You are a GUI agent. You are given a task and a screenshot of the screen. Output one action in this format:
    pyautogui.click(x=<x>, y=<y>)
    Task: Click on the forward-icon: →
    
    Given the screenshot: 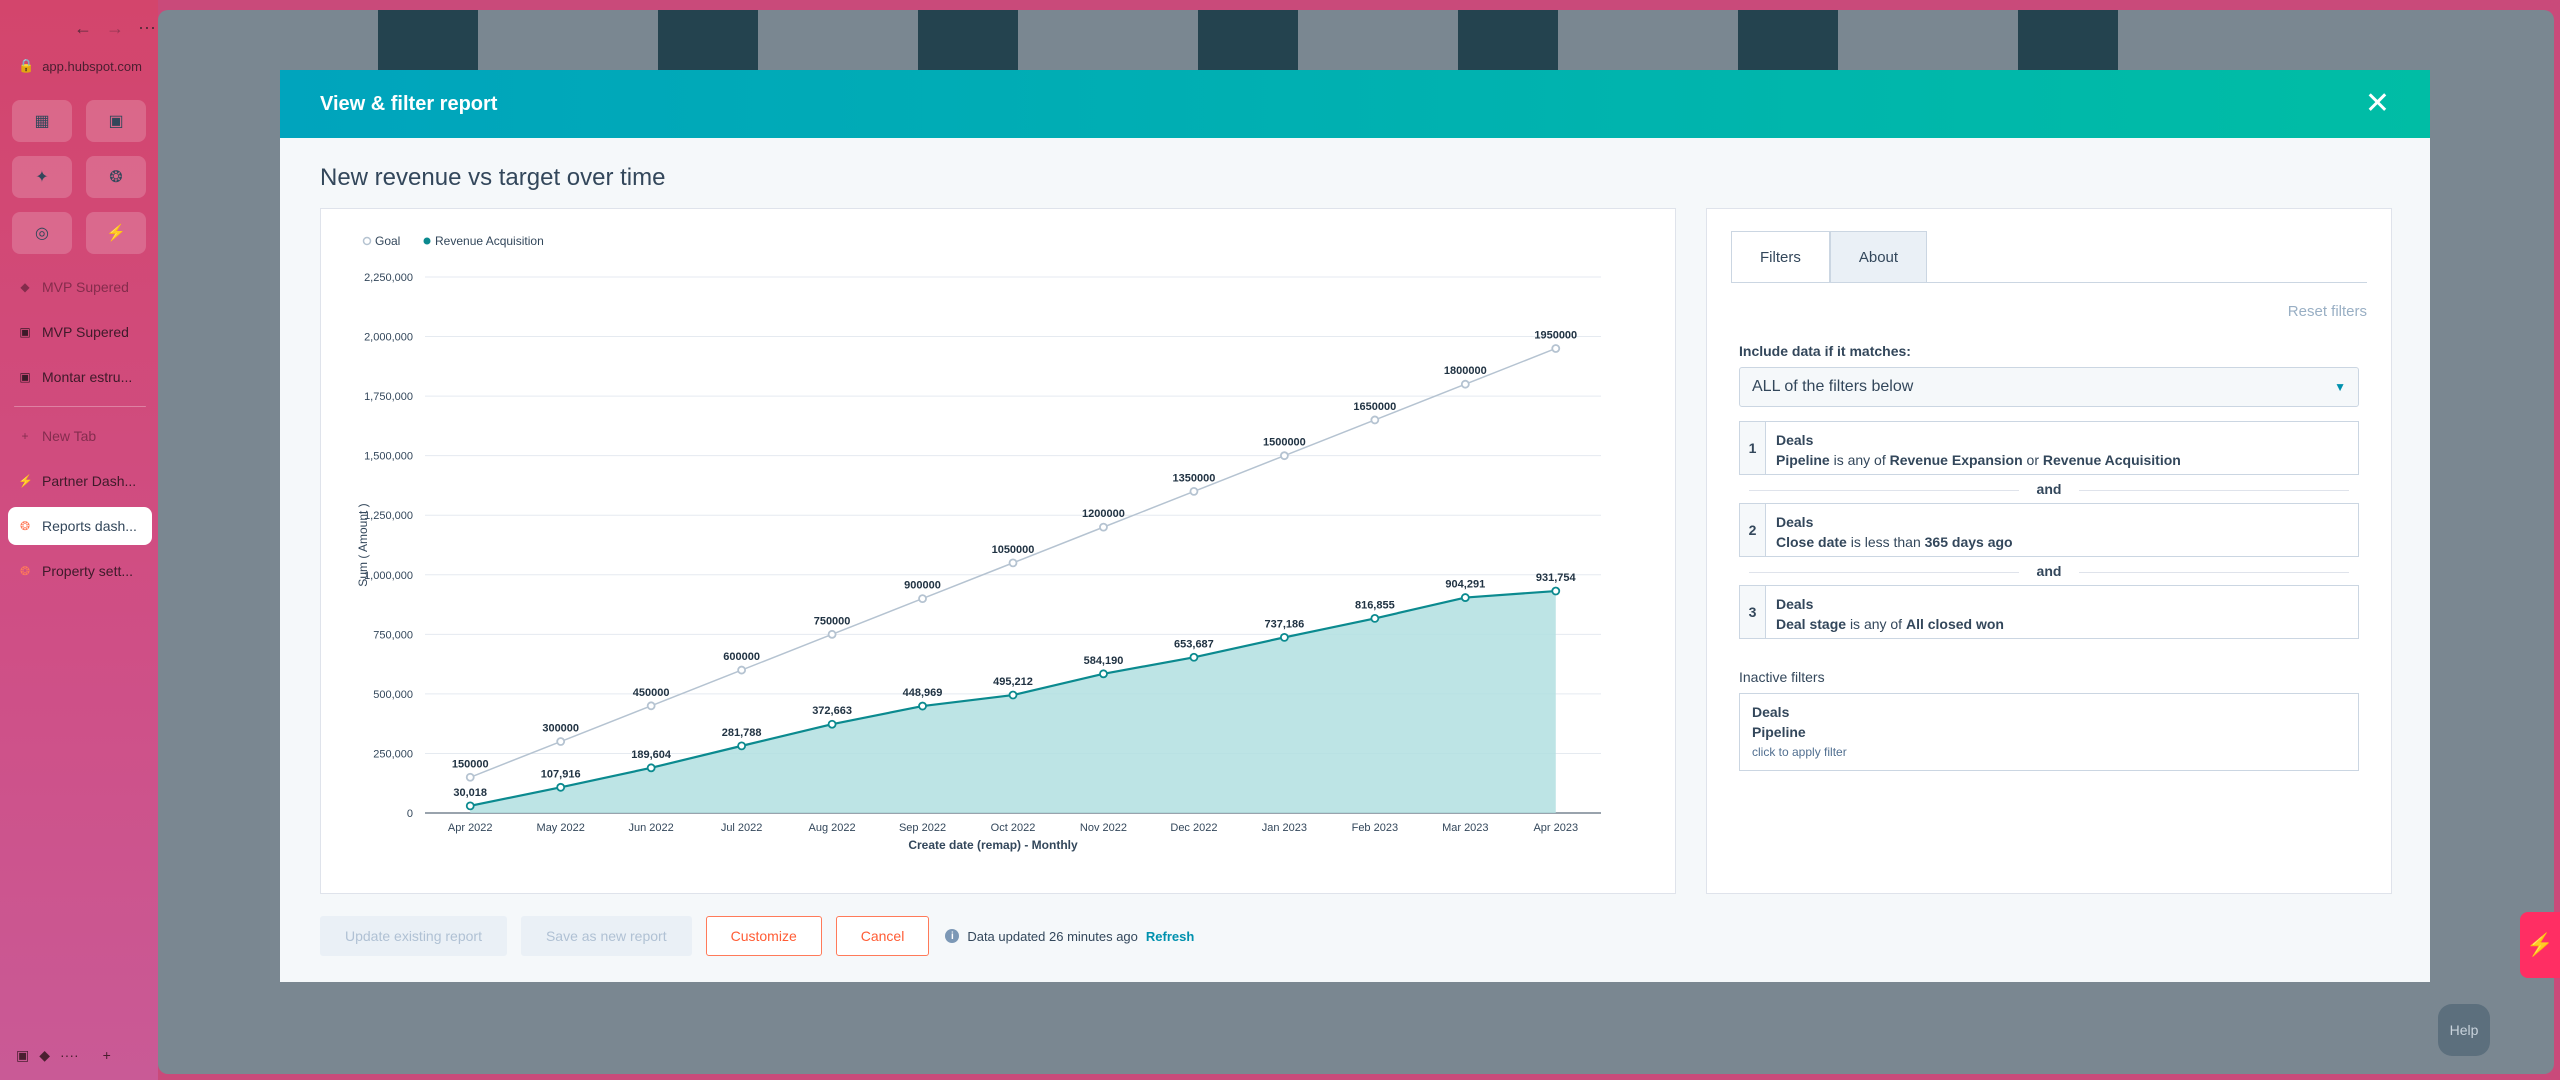 What is the action you would take?
    pyautogui.click(x=115, y=28)
    